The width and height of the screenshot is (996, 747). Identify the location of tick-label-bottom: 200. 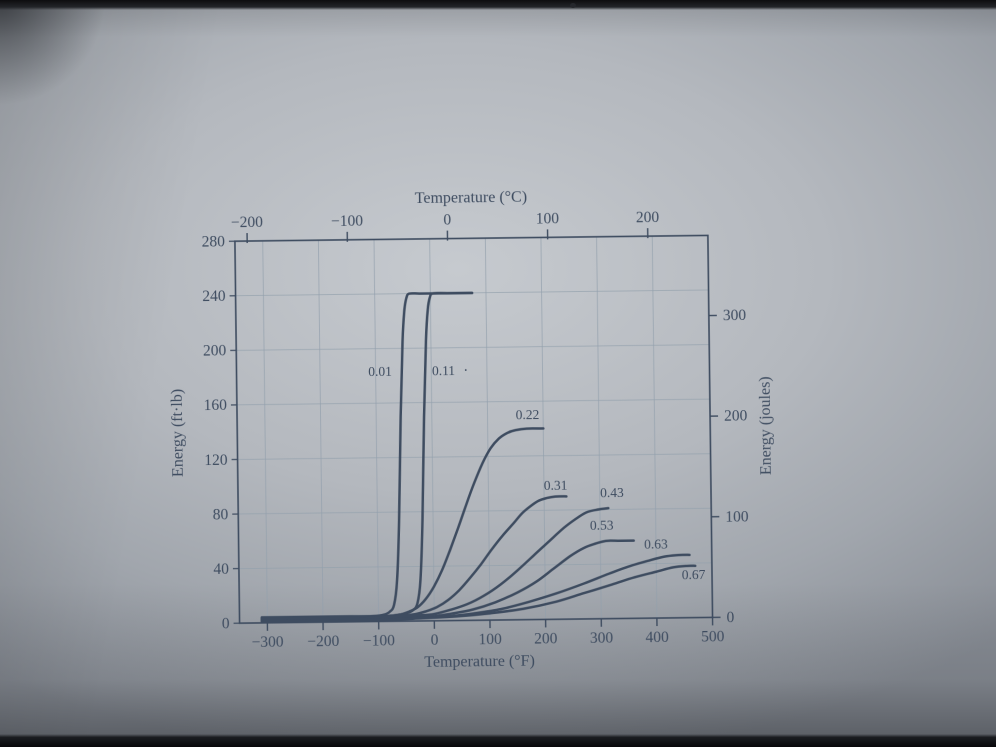
(546, 638).